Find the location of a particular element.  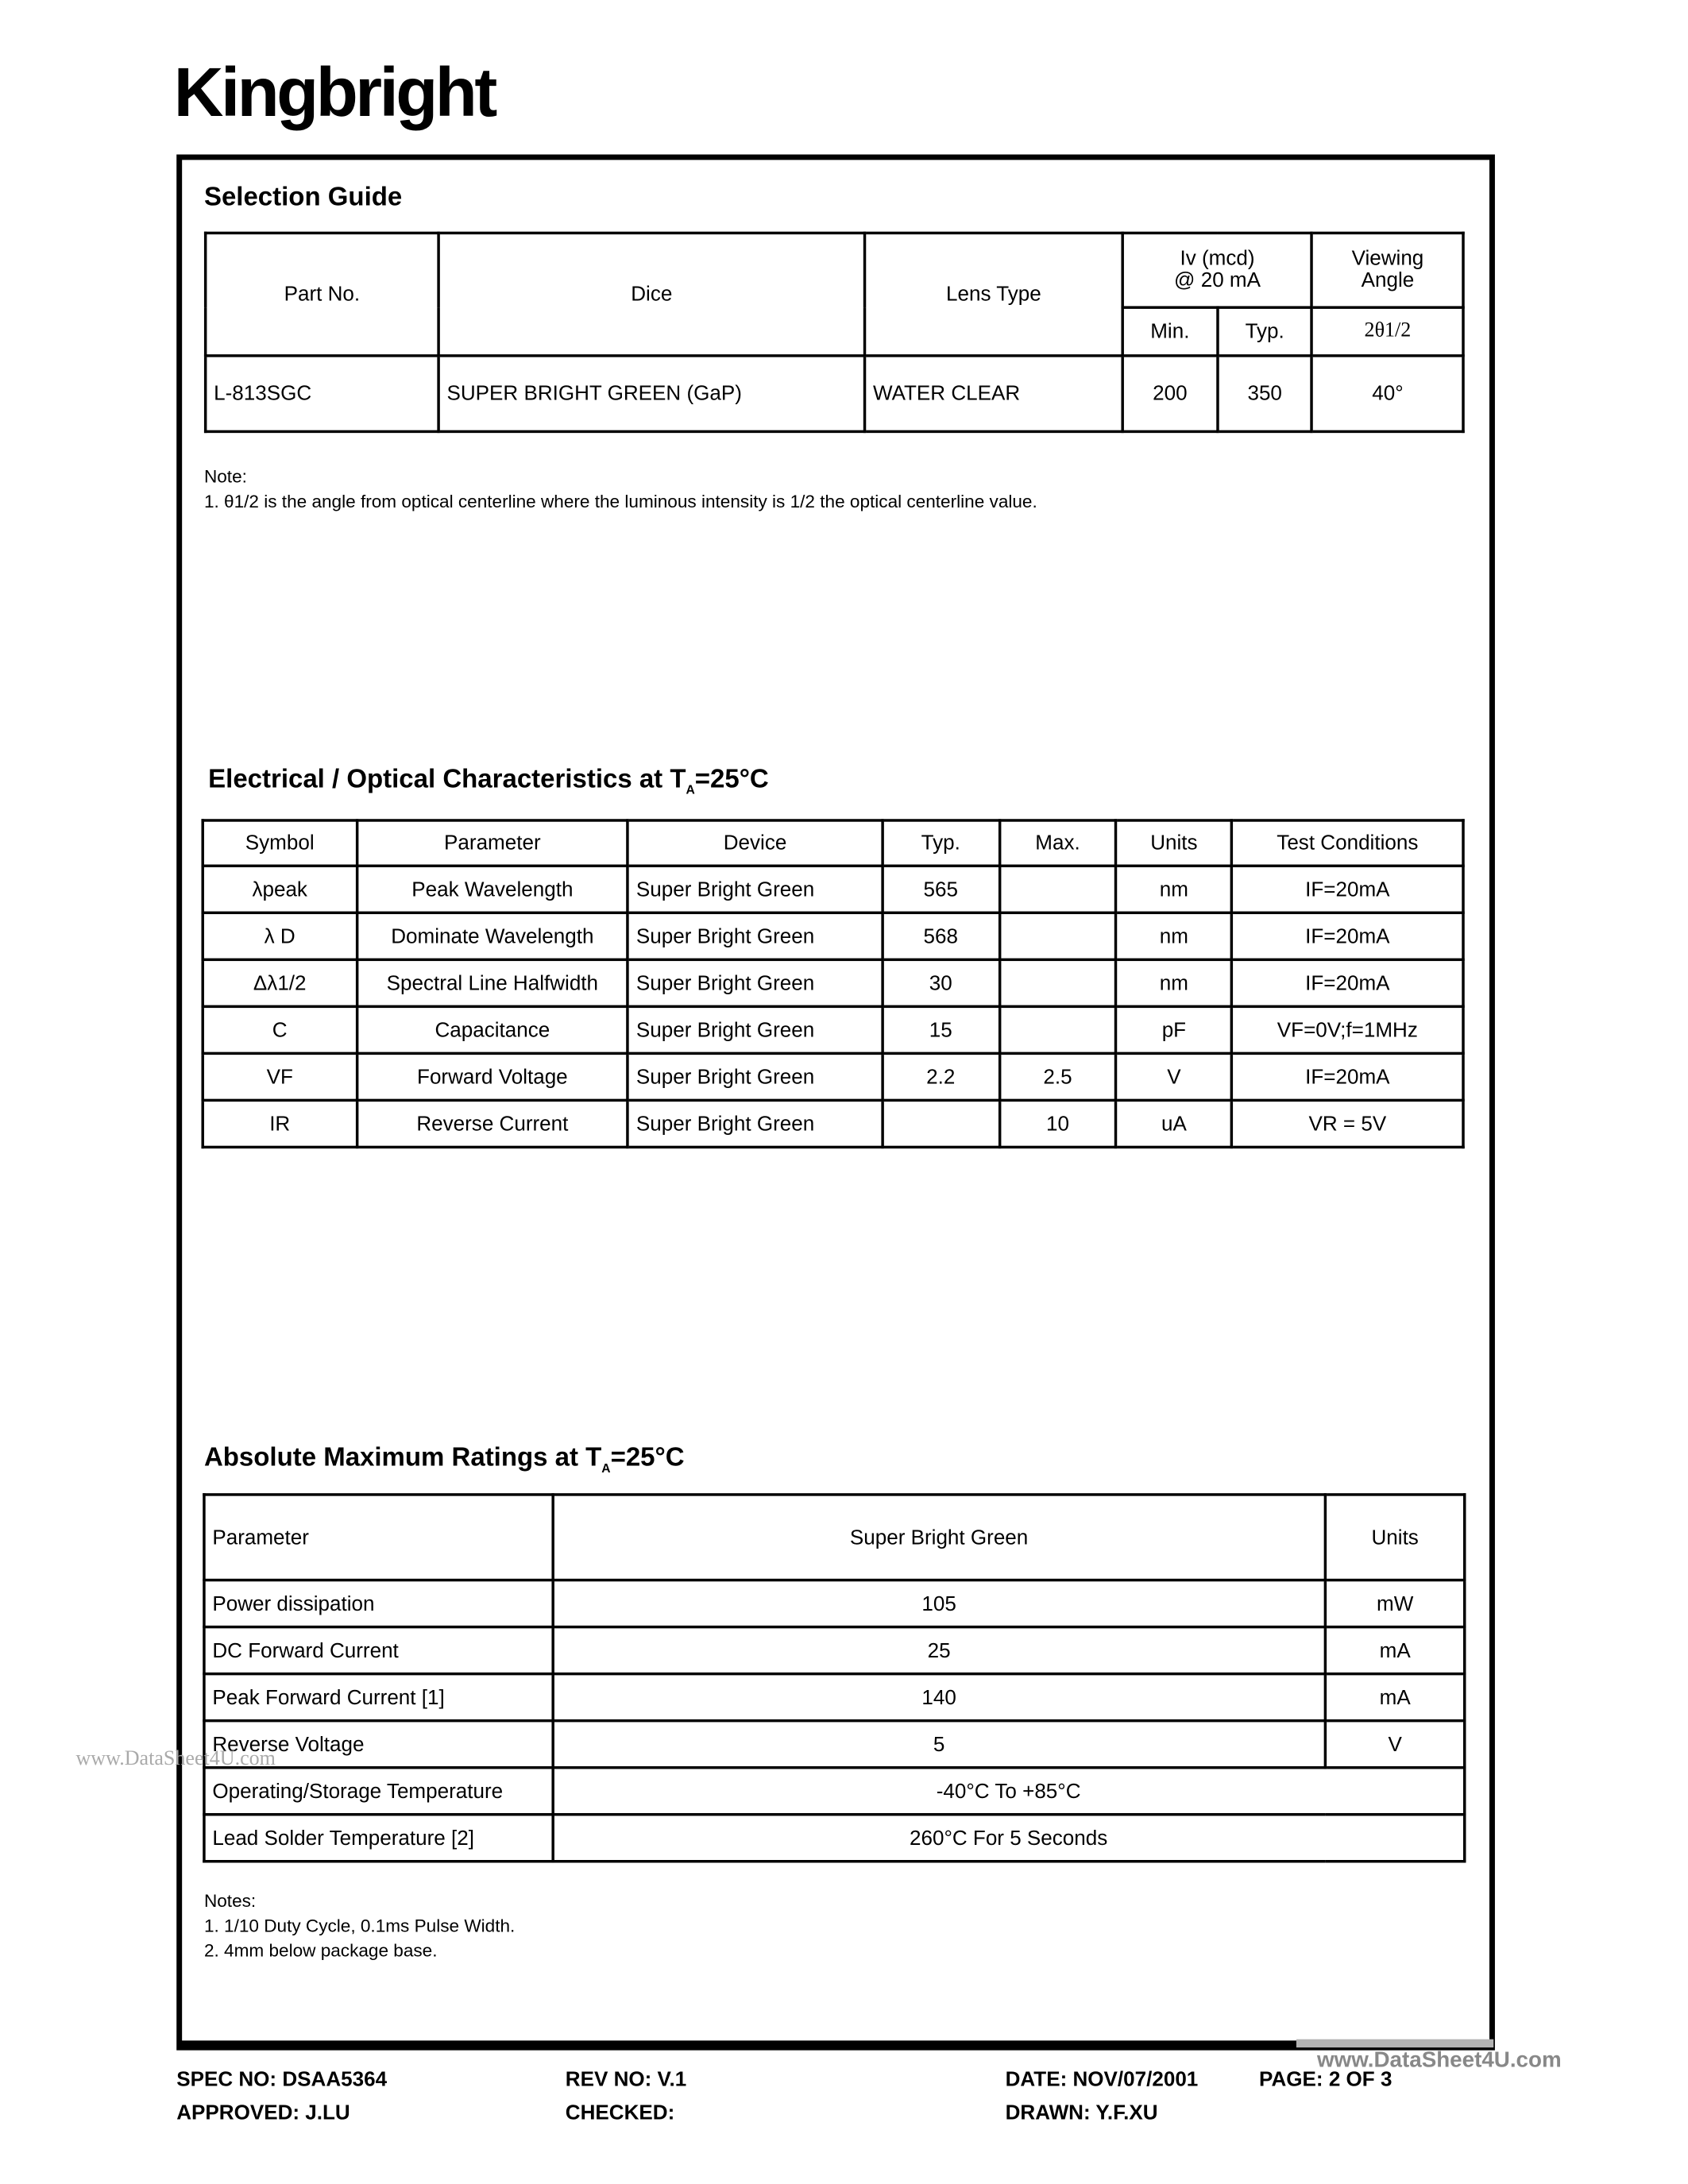

header-iv: Iv (mcd) @ 20 mA is located at coordinates (1218, 270).